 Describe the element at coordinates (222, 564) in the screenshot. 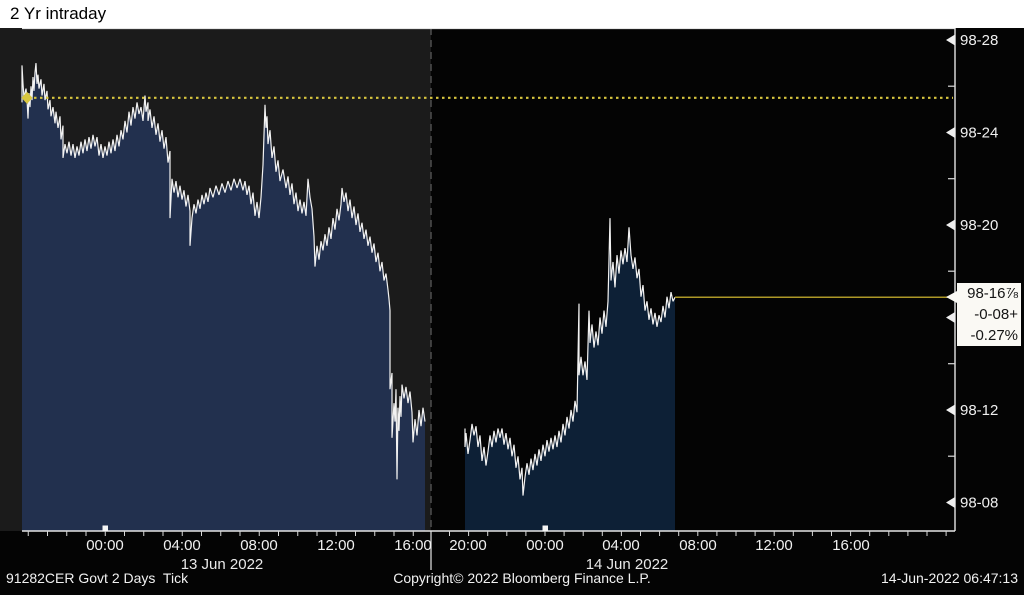

I see `session1-date-label: 13 Jun 2022` at that location.